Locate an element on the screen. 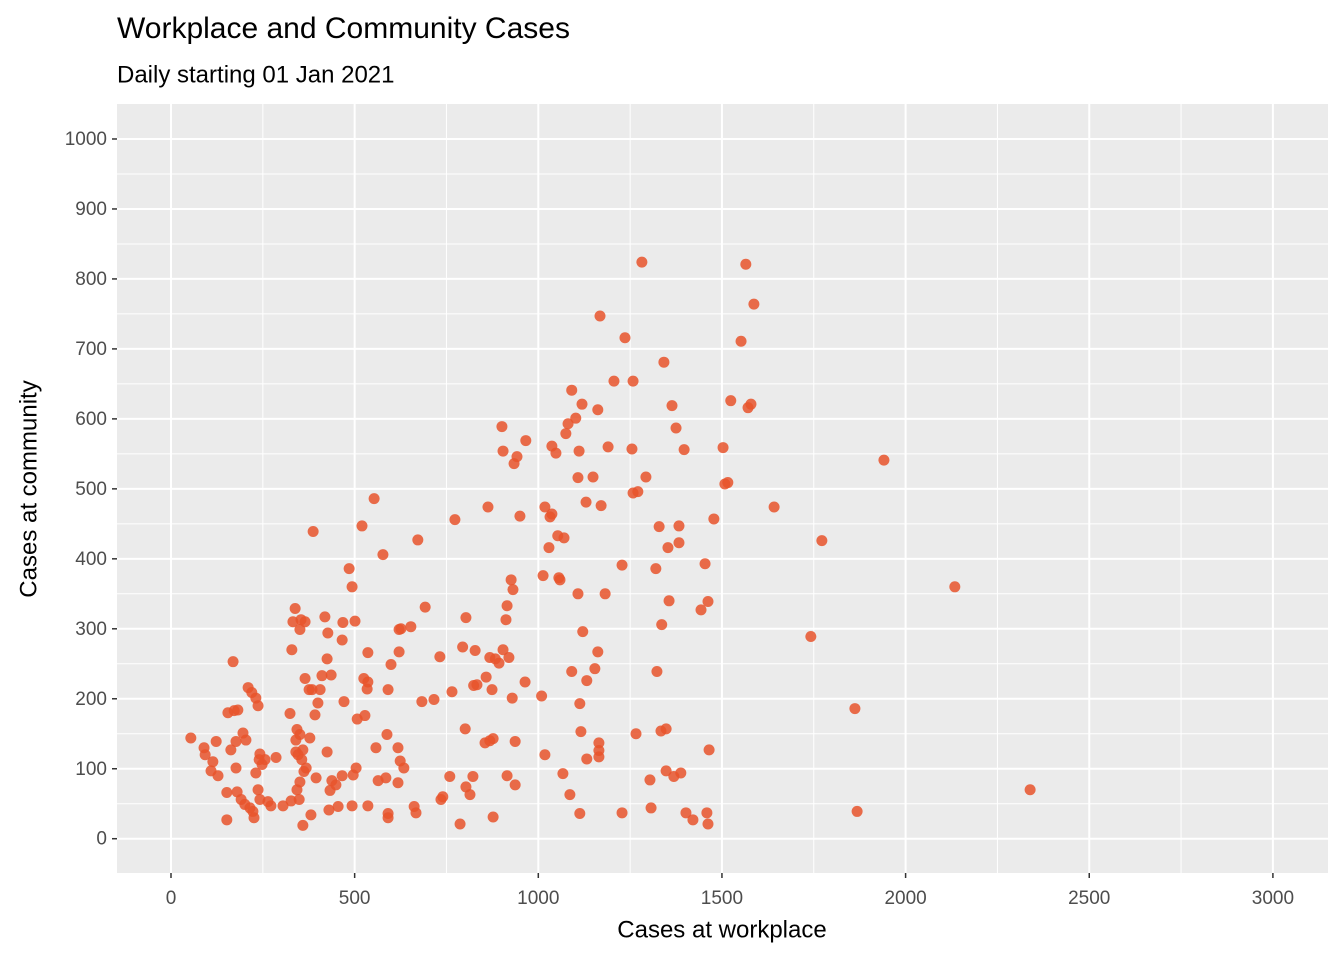  y-tick-label: 100 is located at coordinates (91, 769).